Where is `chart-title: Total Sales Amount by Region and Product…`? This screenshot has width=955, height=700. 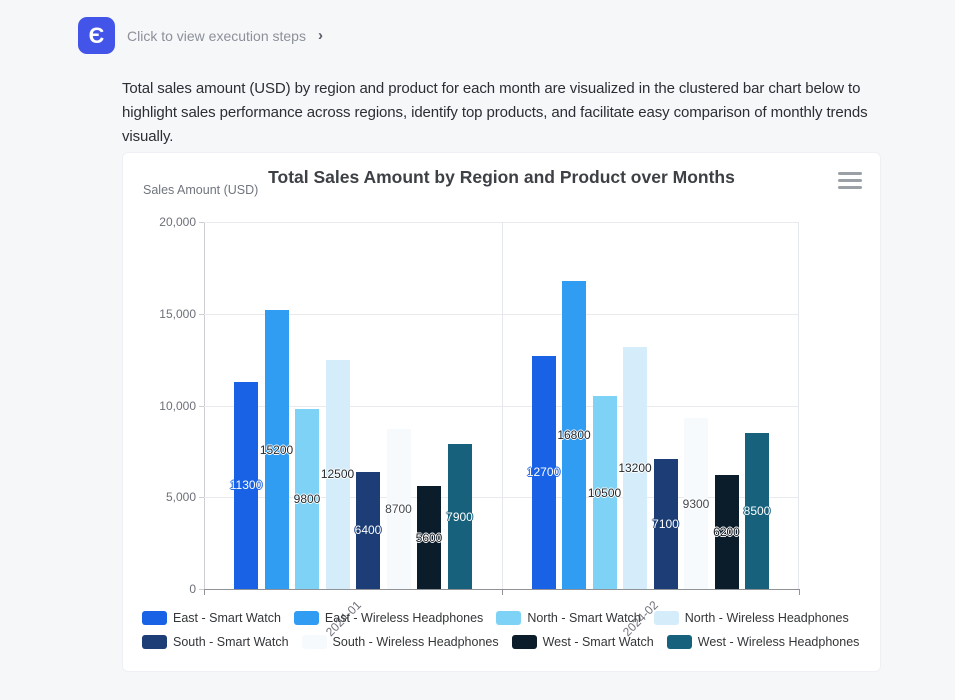
chart-title: Total Sales Amount by Region and Product… is located at coordinates (501, 177).